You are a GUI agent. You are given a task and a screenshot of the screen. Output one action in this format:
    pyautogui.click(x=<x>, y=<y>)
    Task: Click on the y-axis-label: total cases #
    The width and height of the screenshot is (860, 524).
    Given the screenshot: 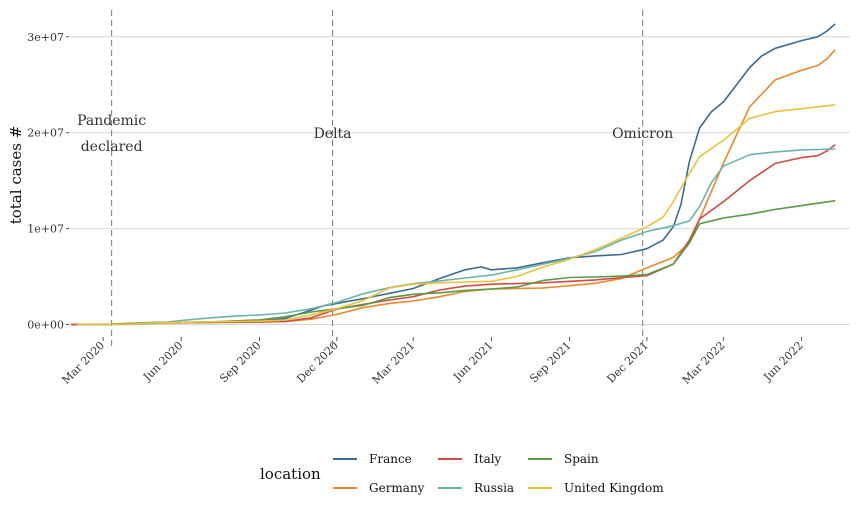 What is the action you would take?
    pyautogui.click(x=16, y=175)
    